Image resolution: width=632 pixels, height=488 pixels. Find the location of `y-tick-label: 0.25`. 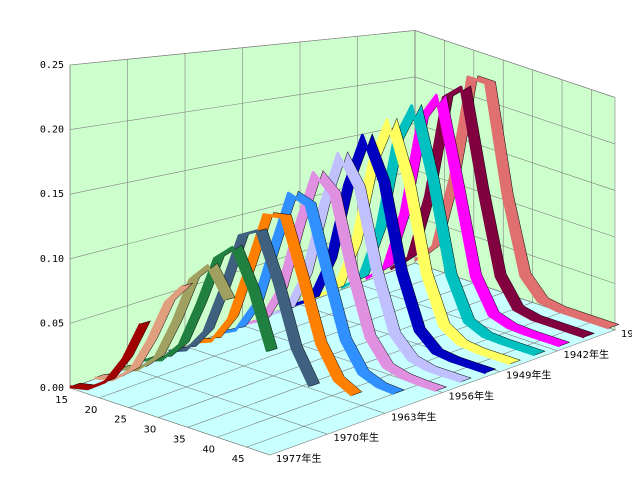

y-tick-label: 0.25 is located at coordinates (52, 65).